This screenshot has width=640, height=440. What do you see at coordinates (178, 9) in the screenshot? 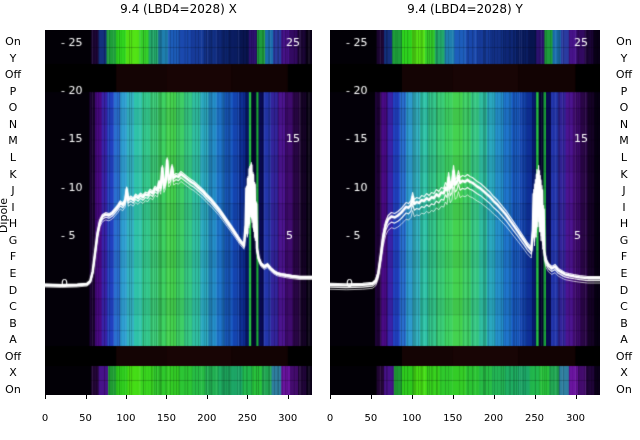
I see `panel-title-x: 9.4 (LBD4=2028) X` at bounding box center [178, 9].